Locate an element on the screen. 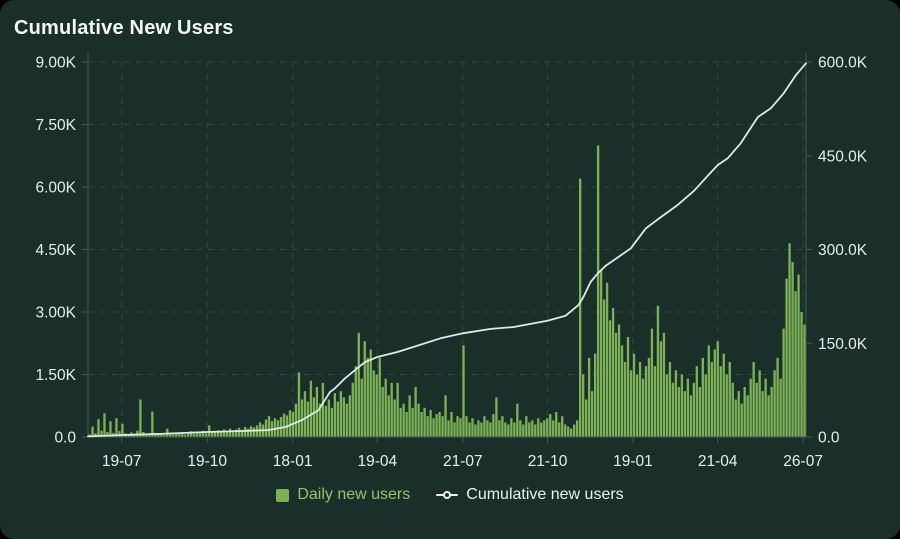 The height and width of the screenshot is (539, 900). x-axis-tick-label: 18-01 is located at coordinates (293, 461).